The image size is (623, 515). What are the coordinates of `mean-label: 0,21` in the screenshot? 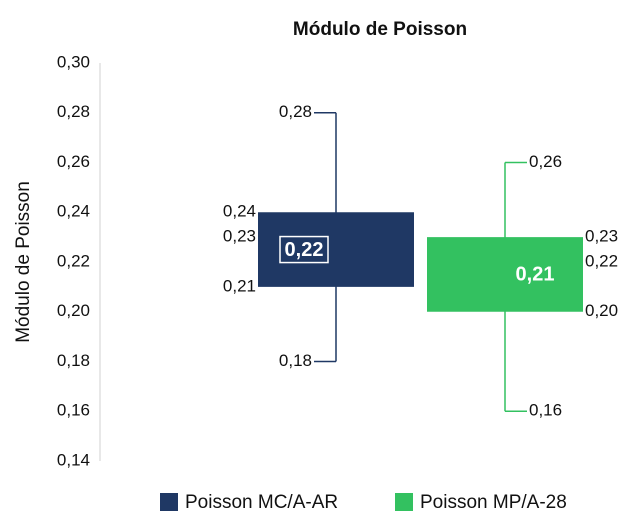 It's located at (535, 275).